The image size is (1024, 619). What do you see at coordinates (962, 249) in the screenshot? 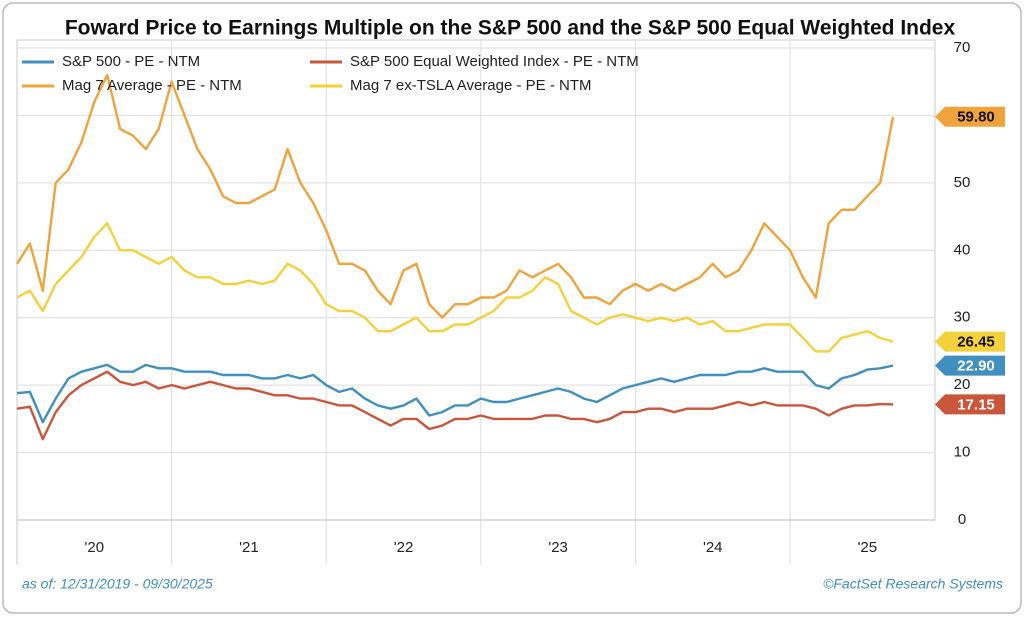
I see `y-tick-label: 40` at bounding box center [962, 249].